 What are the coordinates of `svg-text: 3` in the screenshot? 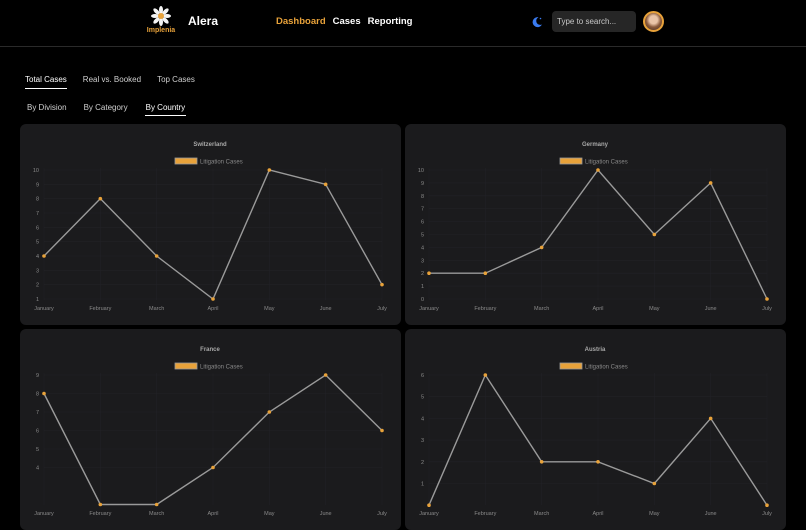 It's located at (37, 271).